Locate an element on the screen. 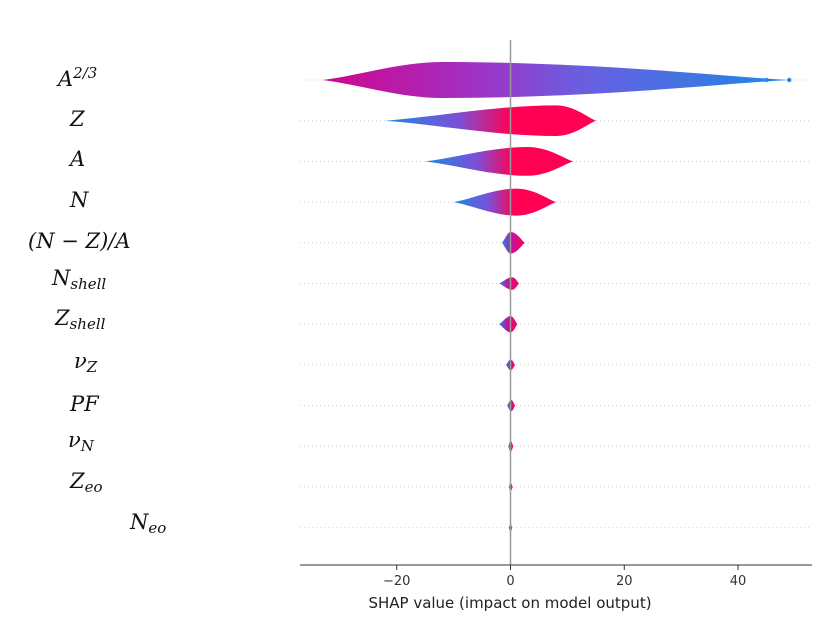  feature-label: (N − Z)/A is located at coordinates (79, 241).